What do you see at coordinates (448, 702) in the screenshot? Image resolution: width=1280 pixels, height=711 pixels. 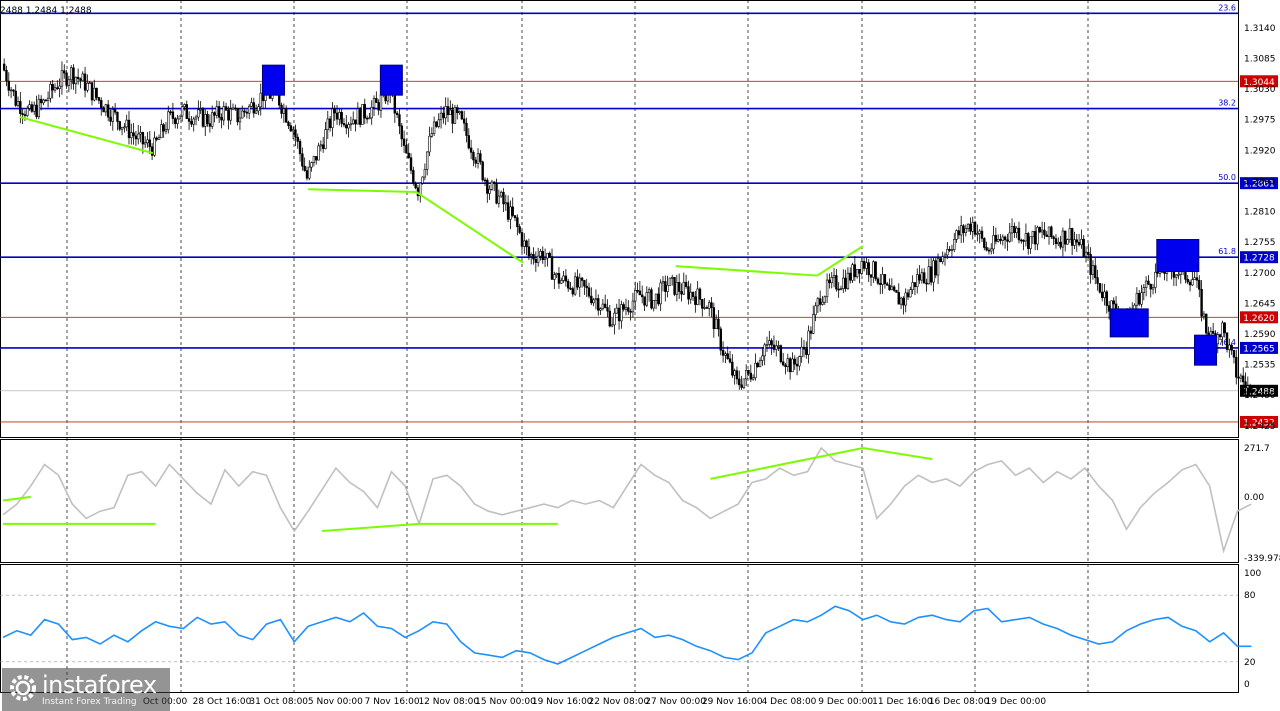 I see `date-label: 12 Nov 08:00` at bounding box center [448, 702].